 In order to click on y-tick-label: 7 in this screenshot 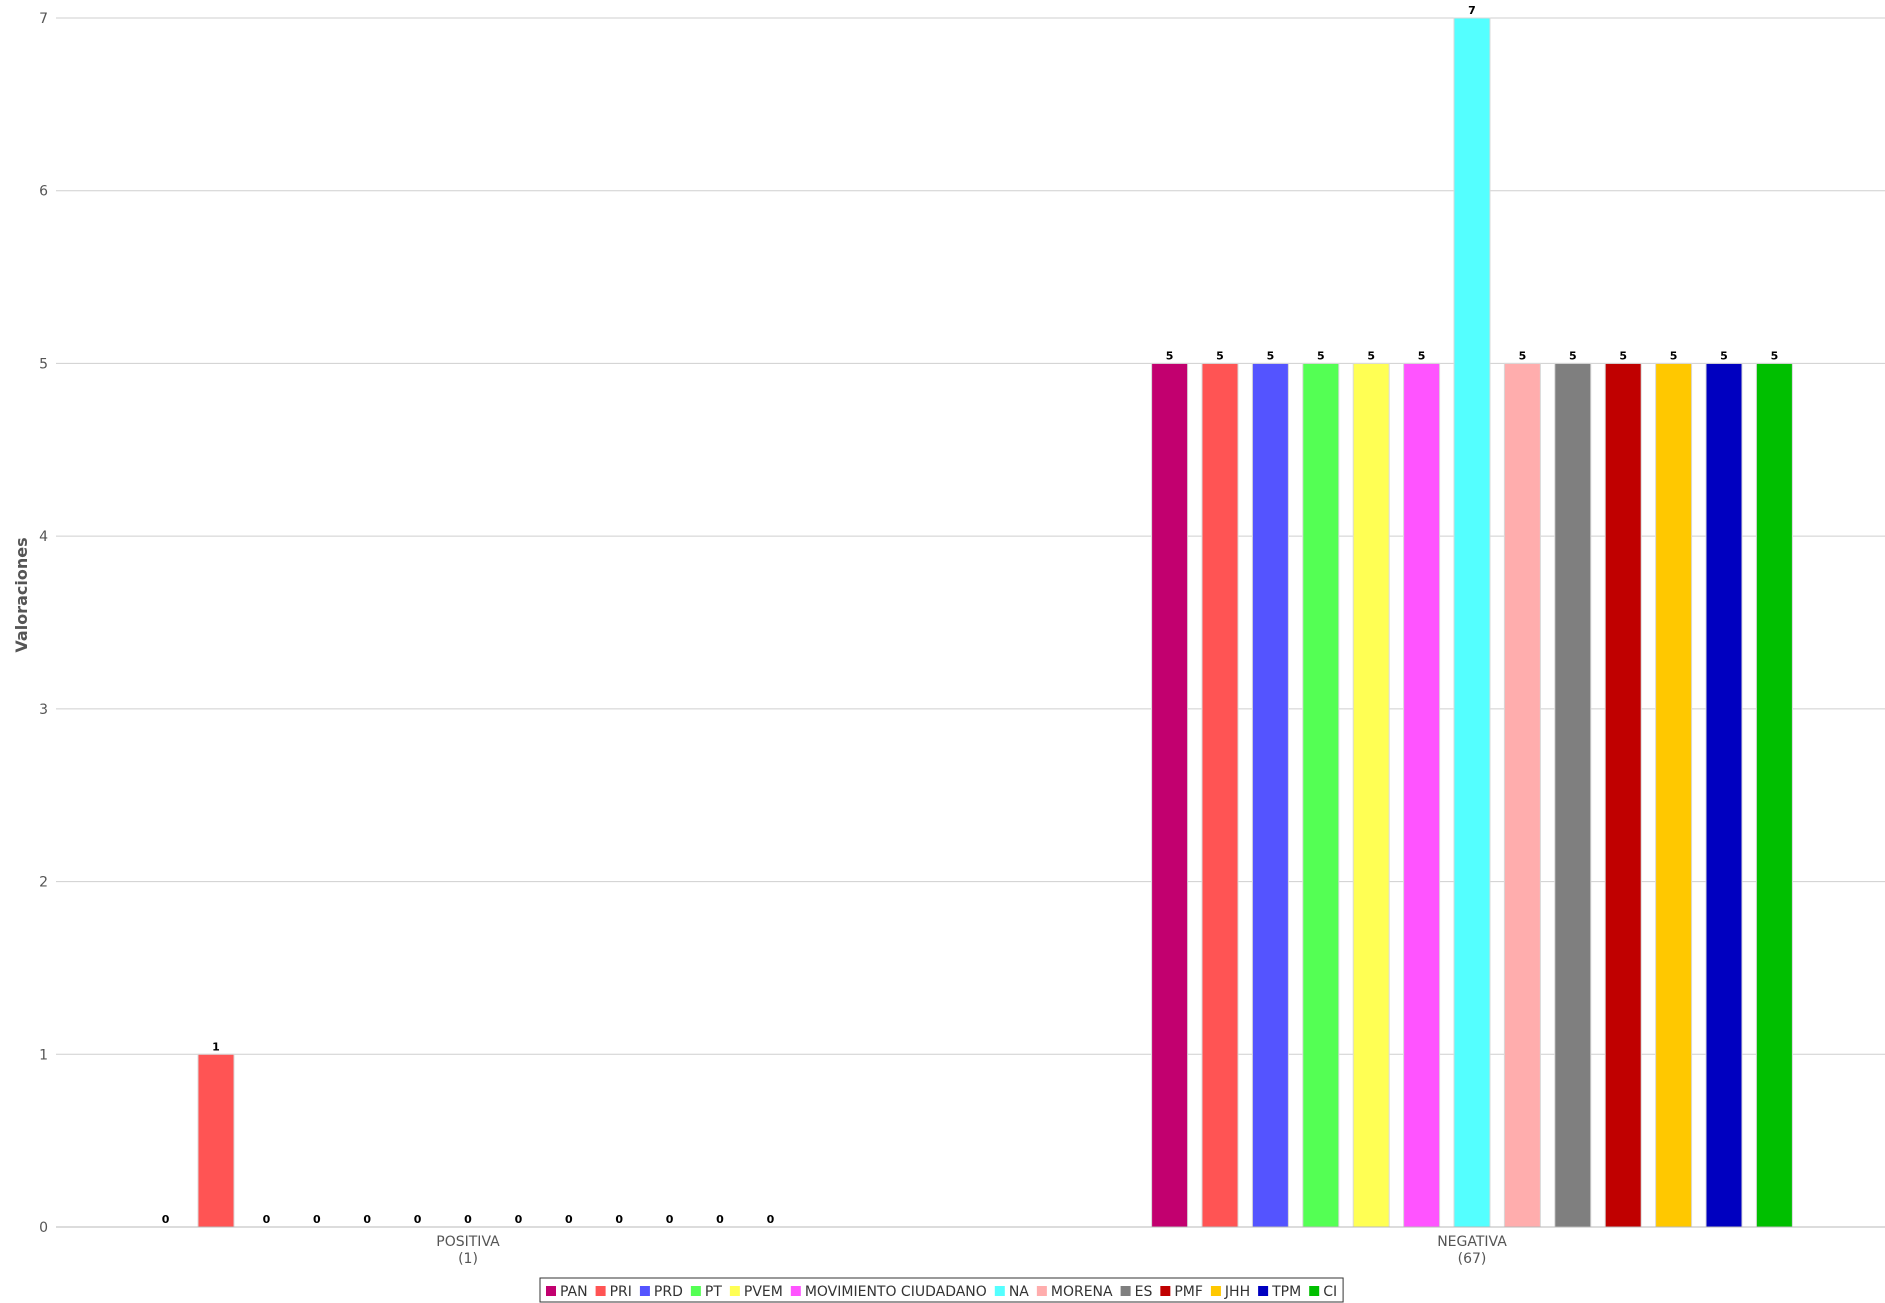, I will do `click(43, 19)`.